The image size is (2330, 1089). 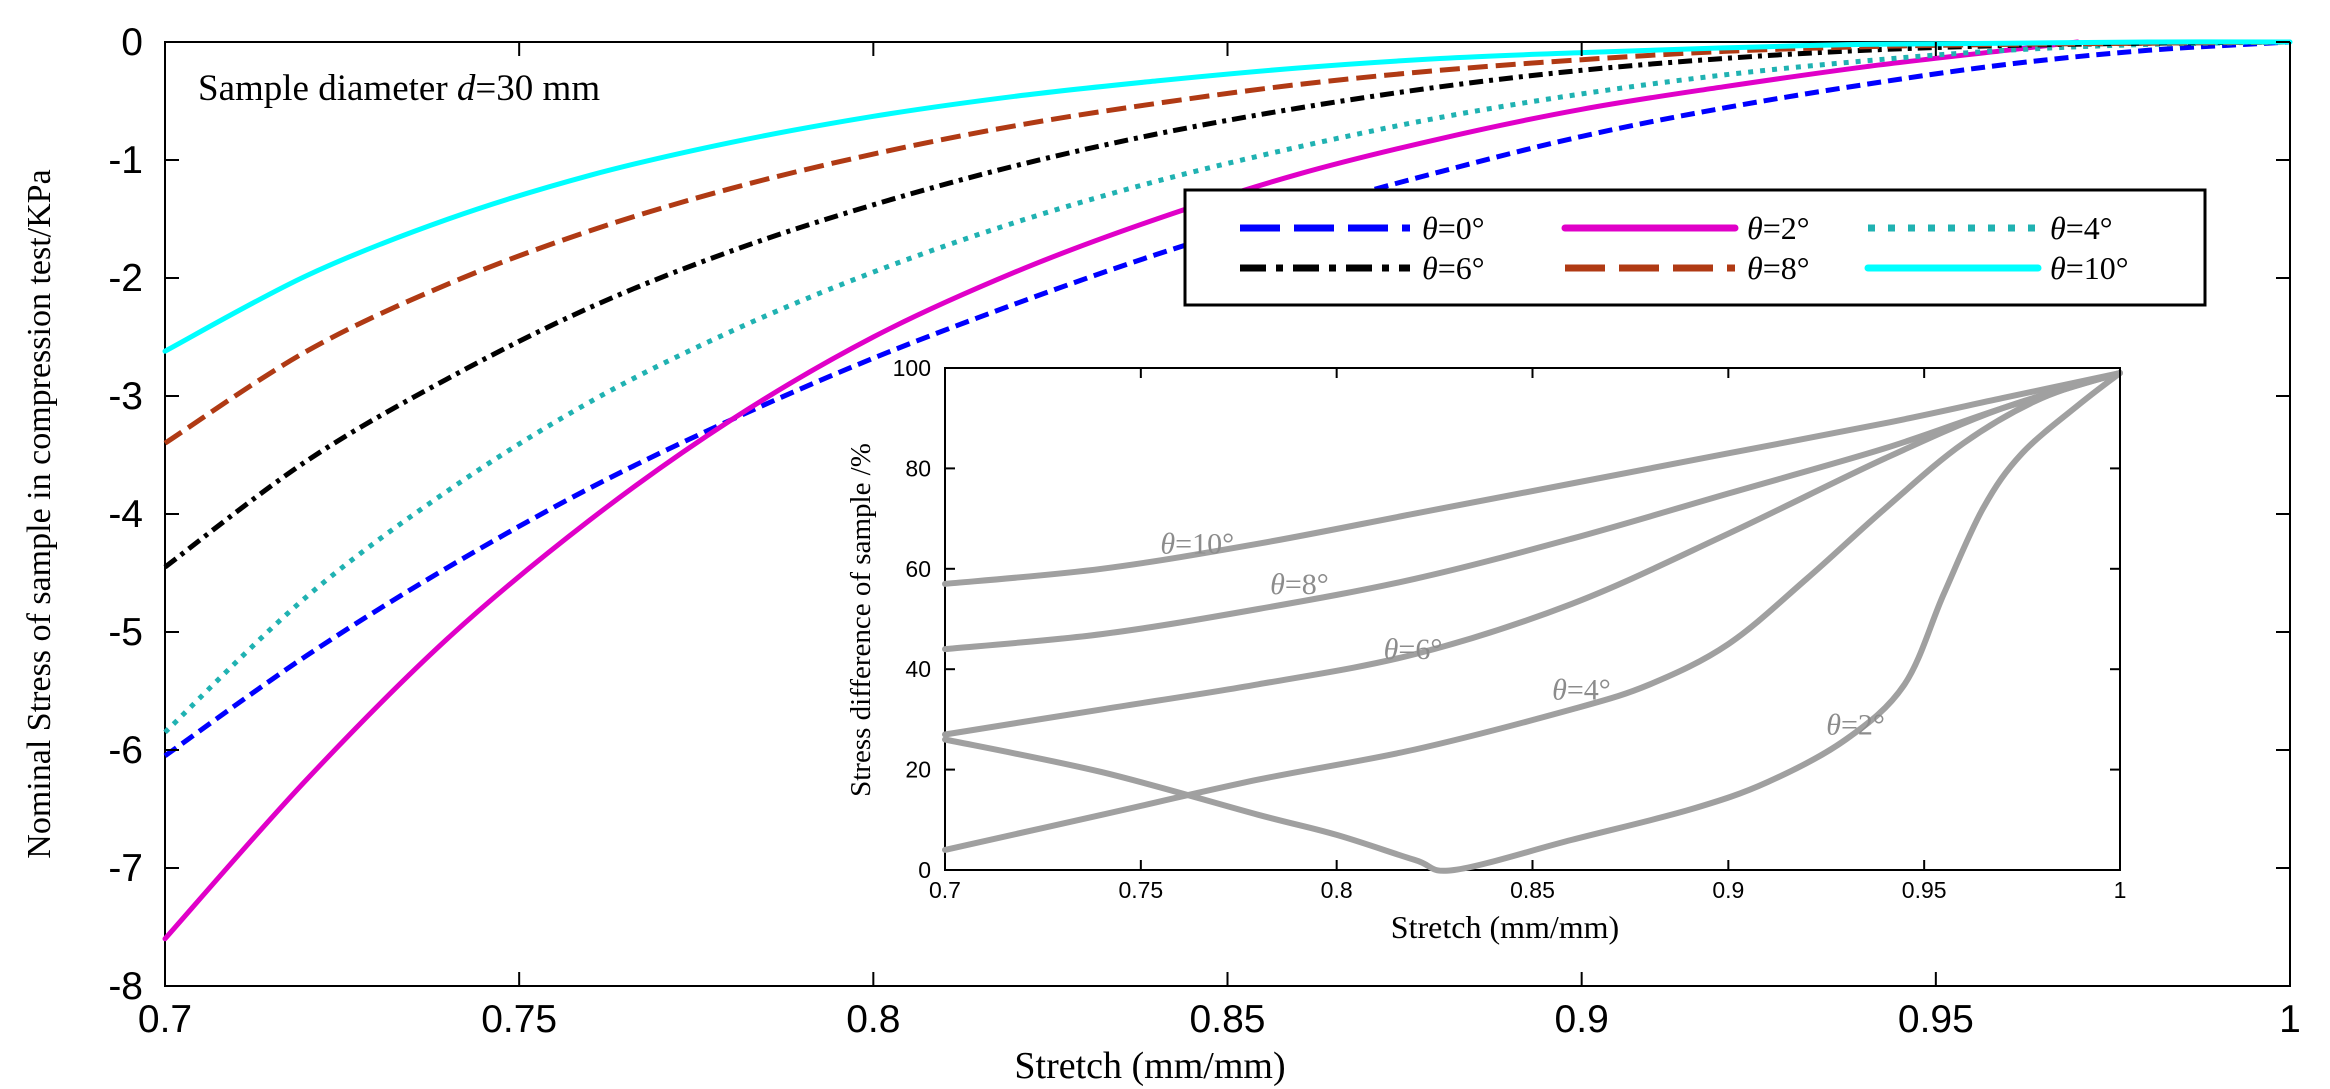 What do you see at coordinates (2120, 890) in the screenshot?
I see `inset-x-tick-label: 1` at bounding box center [2120, 890].